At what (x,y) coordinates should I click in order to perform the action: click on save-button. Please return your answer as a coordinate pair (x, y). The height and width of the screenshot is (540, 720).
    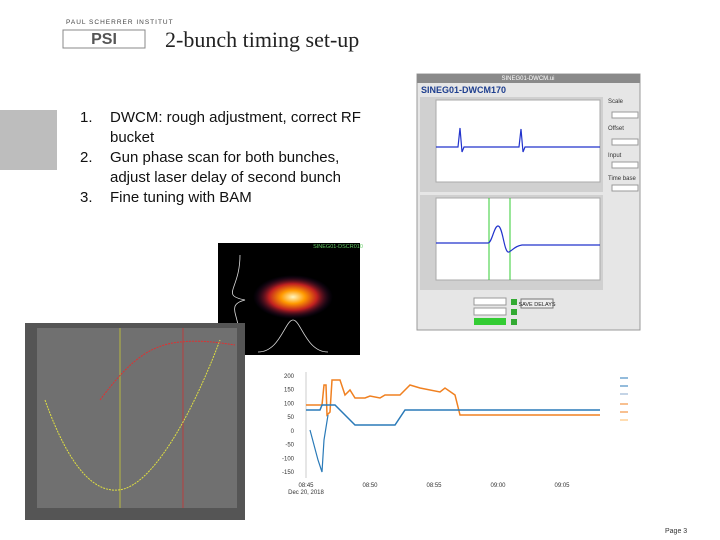
    Looking at the image, I should click on (537, 303).